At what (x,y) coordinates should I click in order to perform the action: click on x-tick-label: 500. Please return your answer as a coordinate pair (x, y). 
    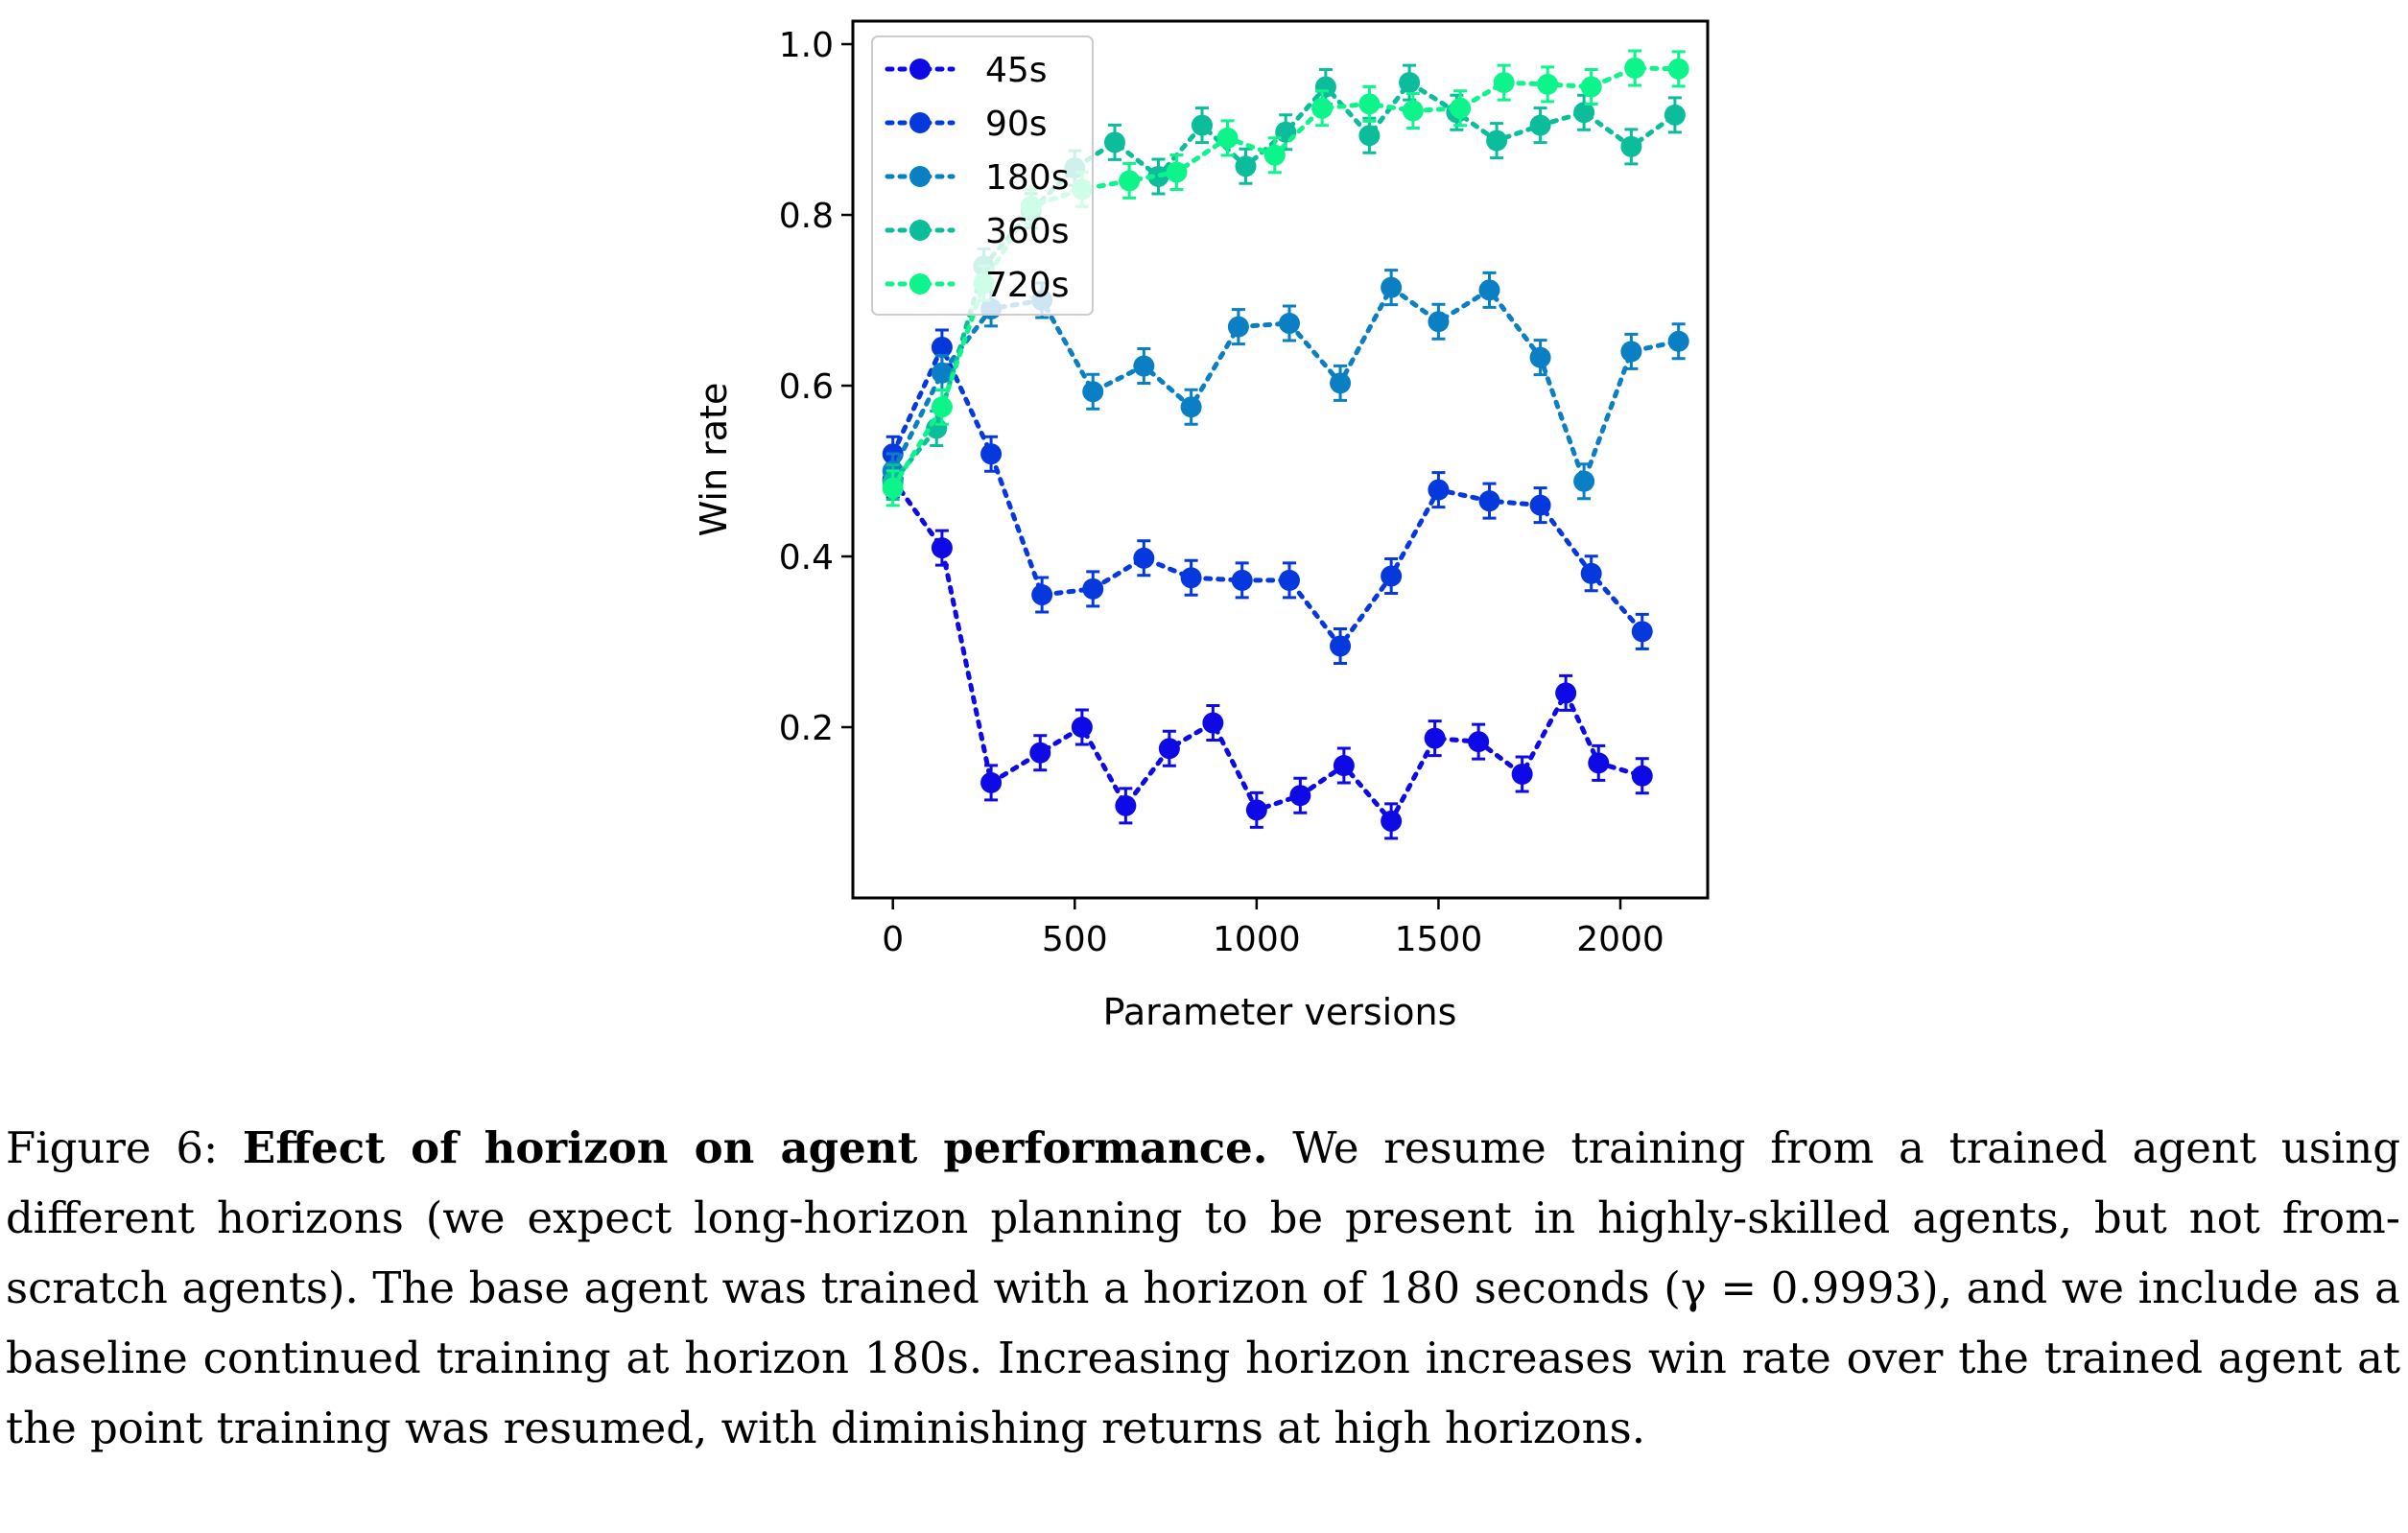
    Looking at the image, I should click on (1075, 939).